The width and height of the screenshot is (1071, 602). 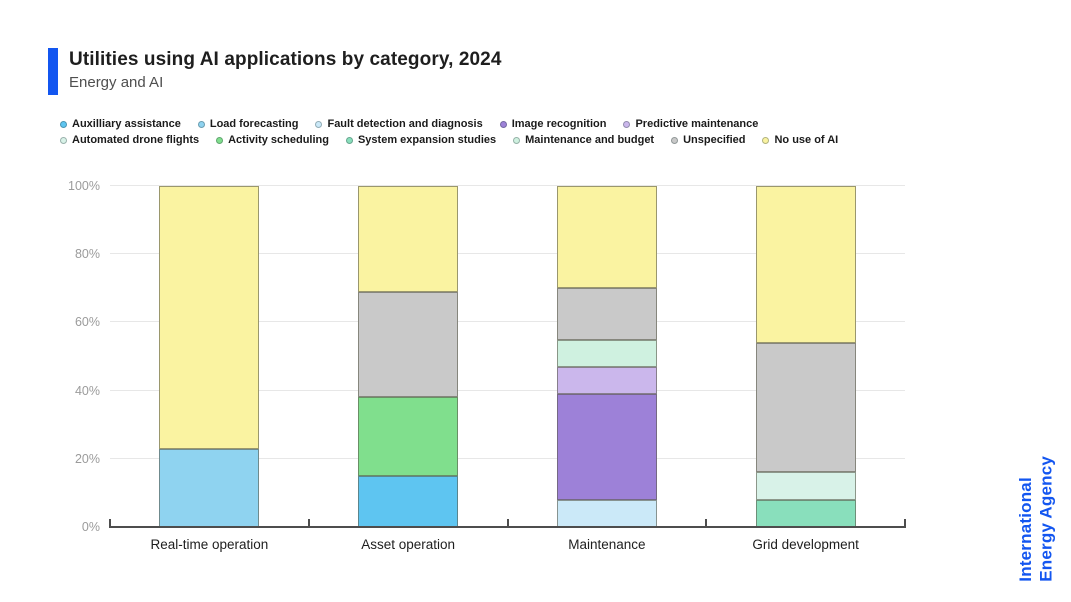 I want to click on legend-label: Auxilliary assistance, so click(x=126, y=124).